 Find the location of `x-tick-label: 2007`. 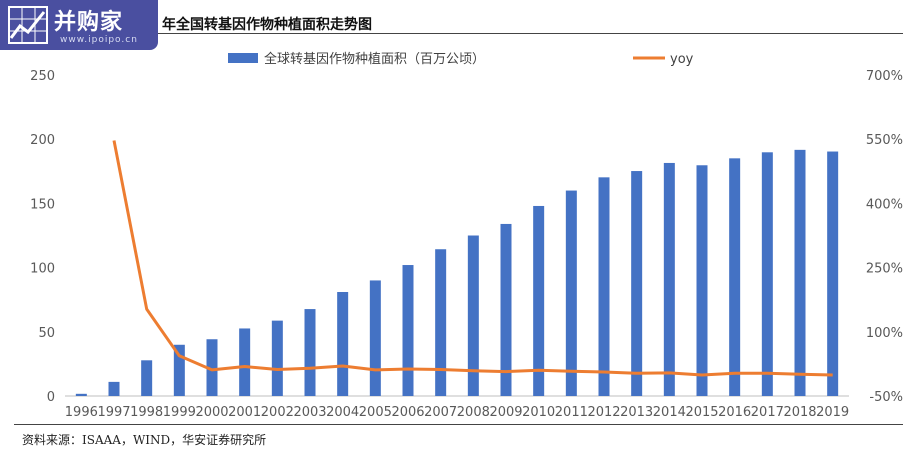

x-tick-label: 2007 is located at coordinates (440, 412).